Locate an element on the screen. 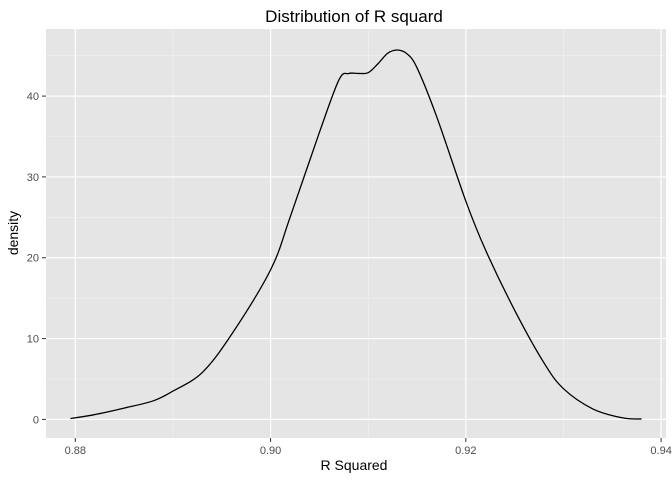  x-tick-label: 0.94 is located at coordinates (660, 451).